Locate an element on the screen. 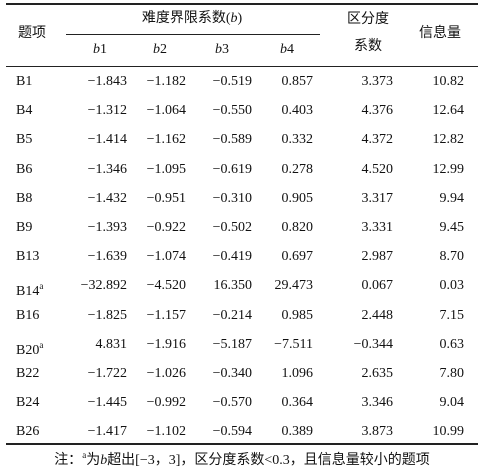  cell: −1.414 is located at coordinates (107, 140).